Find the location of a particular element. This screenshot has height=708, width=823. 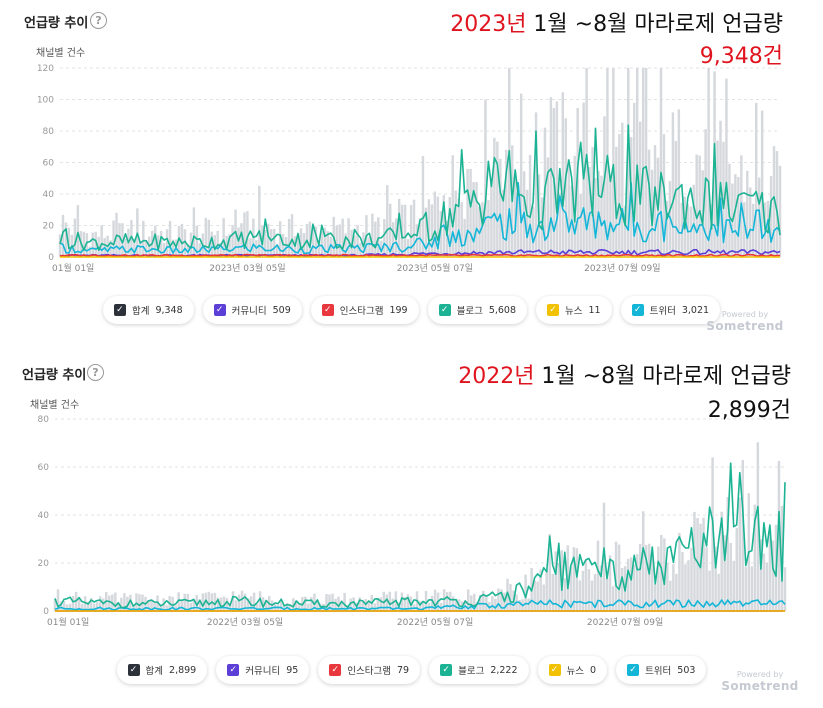

legend-label: 블로그 is located at coordinates (471, 671).